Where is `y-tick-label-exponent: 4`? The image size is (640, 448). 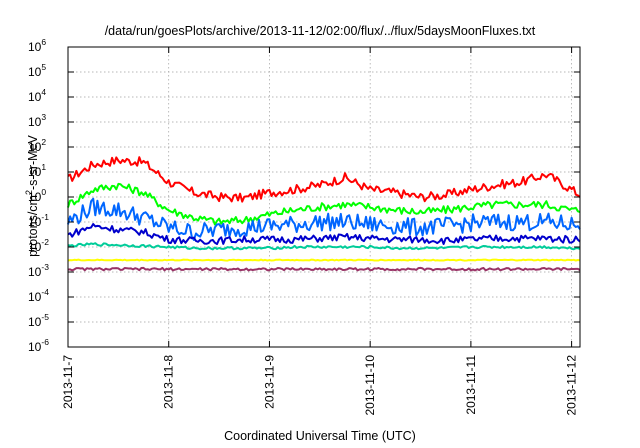 y-tick-label-exponent: 4 is located at coordinates (43, 92).